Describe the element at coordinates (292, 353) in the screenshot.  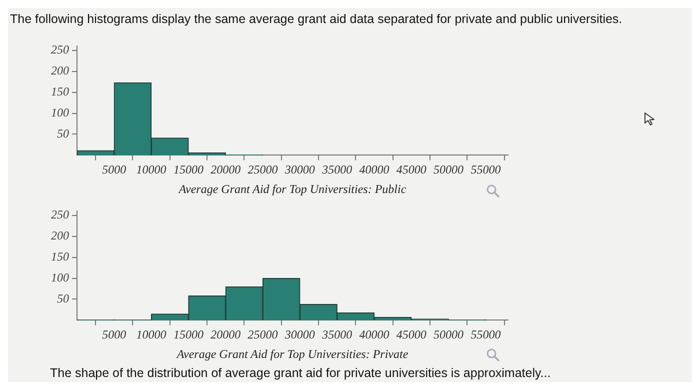
I see `x-axis-title: Average Grant Aid for Top Universities: Private` at that location.